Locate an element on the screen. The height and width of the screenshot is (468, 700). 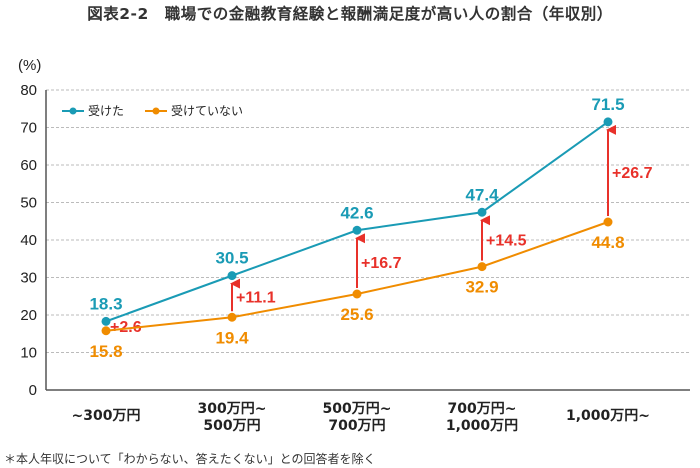
data-label: 19.4 is located at coordinates (232, 337).